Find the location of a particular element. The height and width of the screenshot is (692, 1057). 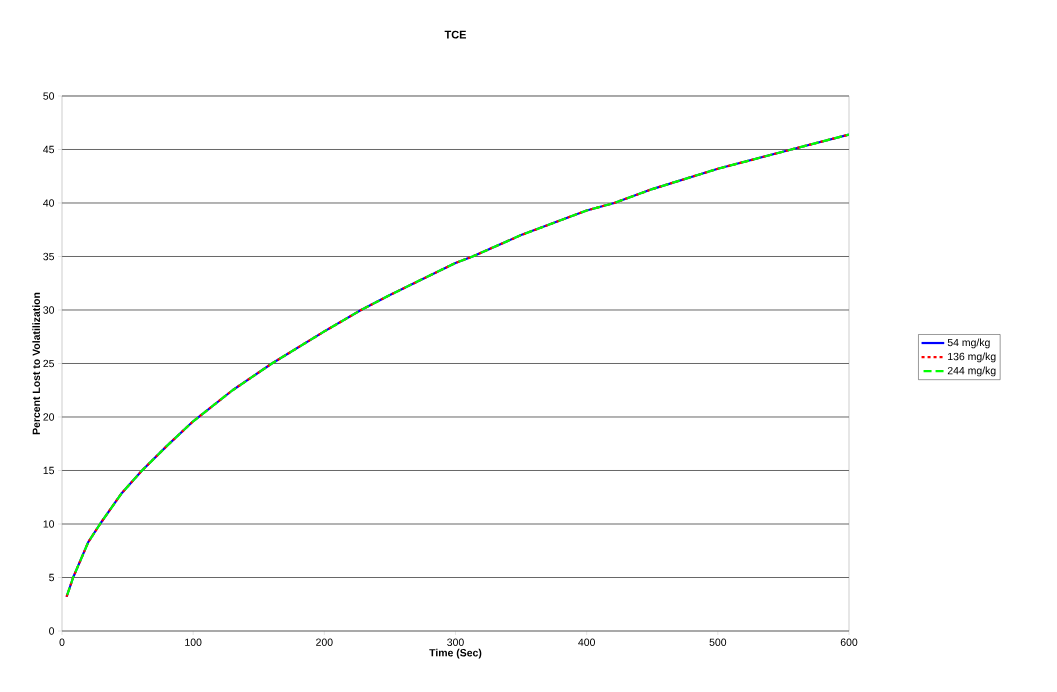

x-tick-label: 300 is located at coordinates (455, 642).